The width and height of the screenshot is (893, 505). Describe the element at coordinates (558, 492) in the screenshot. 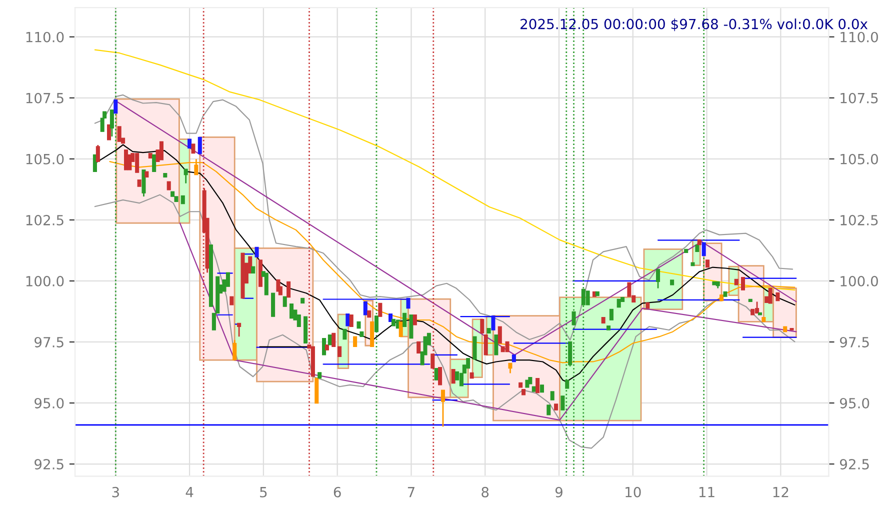

I see `x-tick-label: 9` at that location.